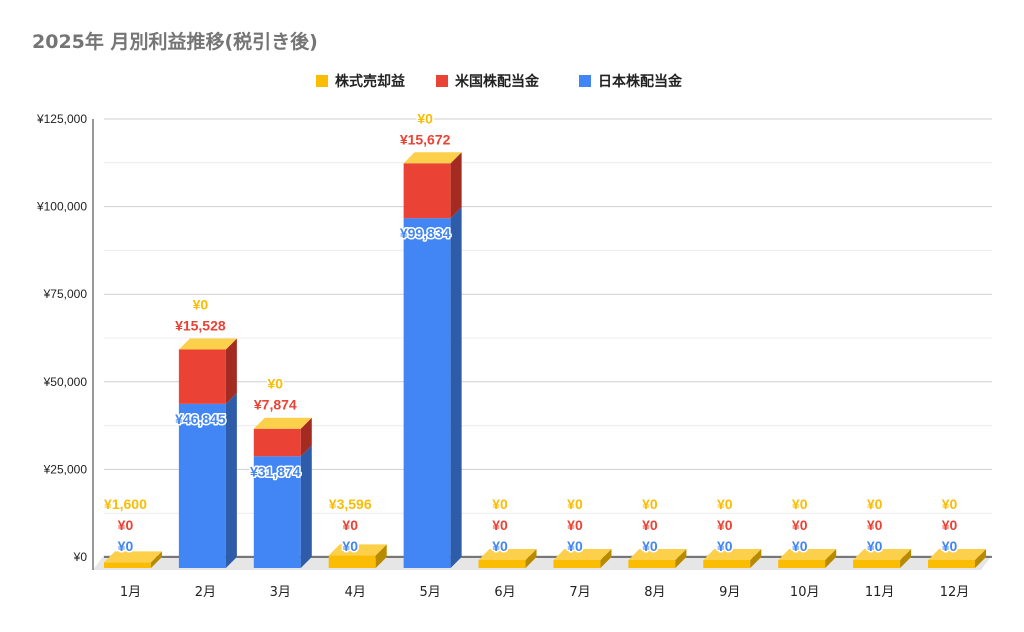  What do you see at coordinates (65, 341) in the screenshot?
I see `y-axis: ¥0 ¥25,000 ¥50,000 ¥75,000 ¥100,000 ¥125,000` at bounding box center [65, 341].